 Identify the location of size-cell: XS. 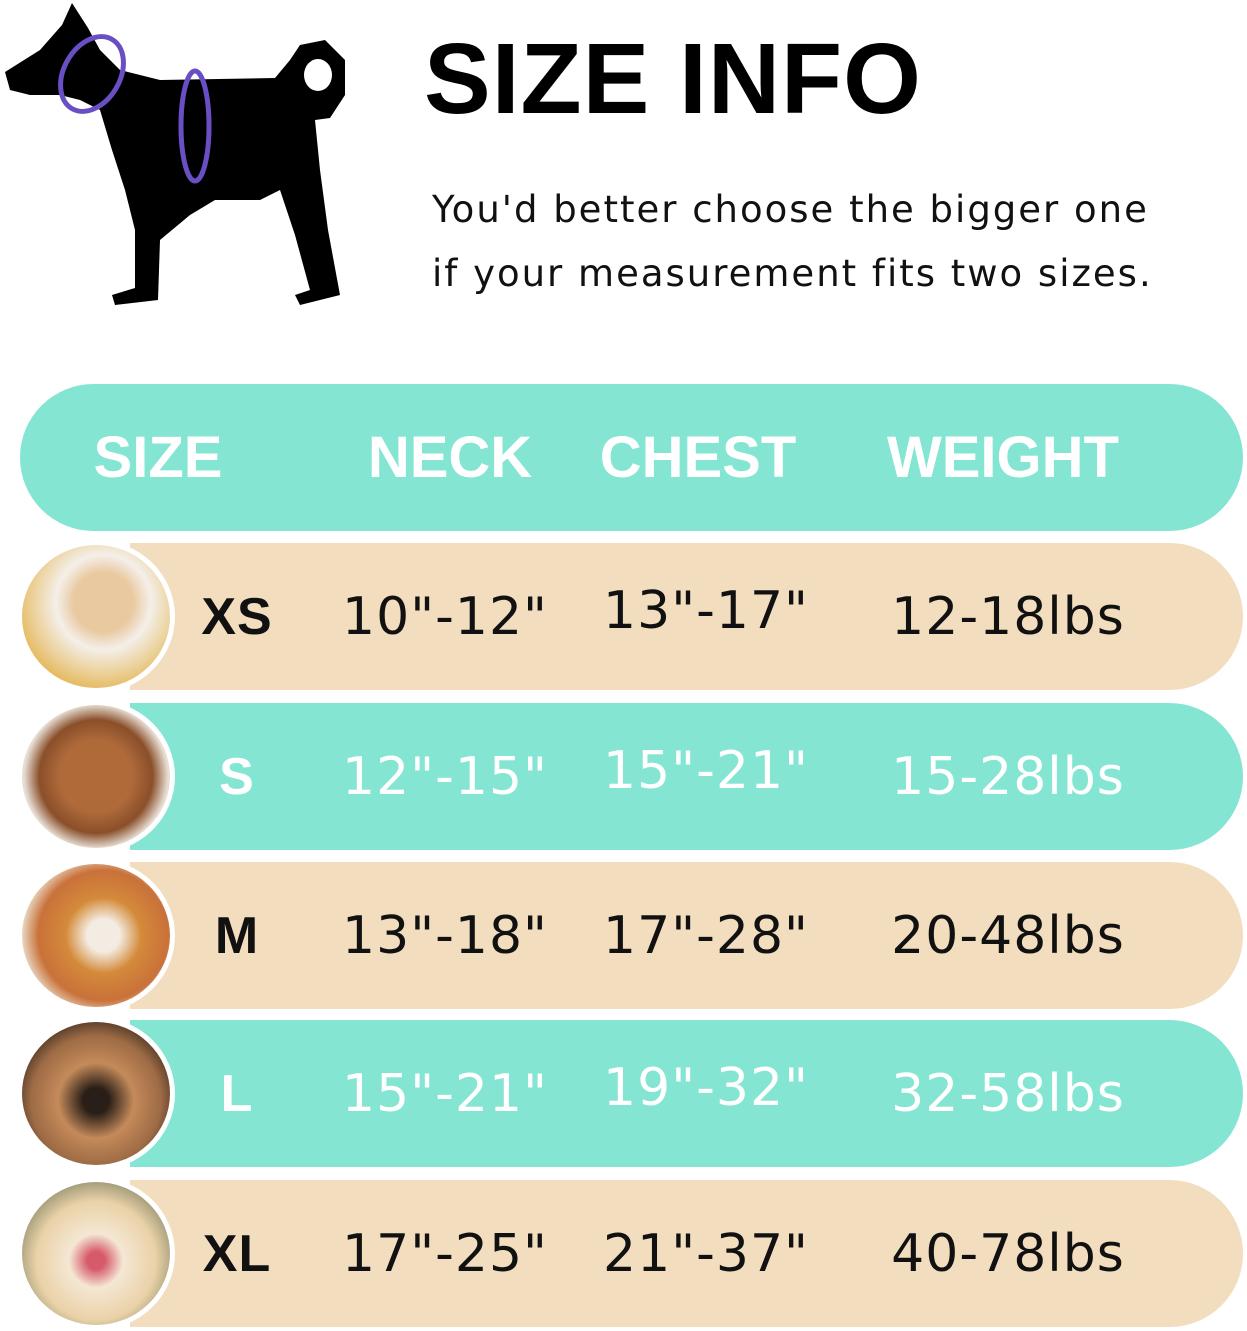
(237, 617).